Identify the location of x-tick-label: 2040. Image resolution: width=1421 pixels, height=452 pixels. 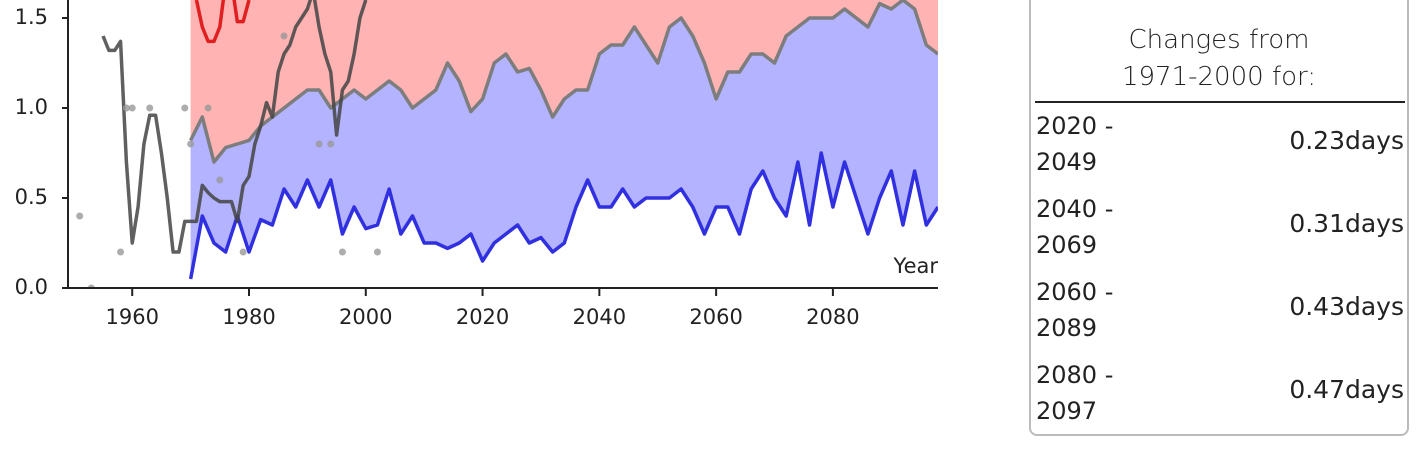
(599, 317).